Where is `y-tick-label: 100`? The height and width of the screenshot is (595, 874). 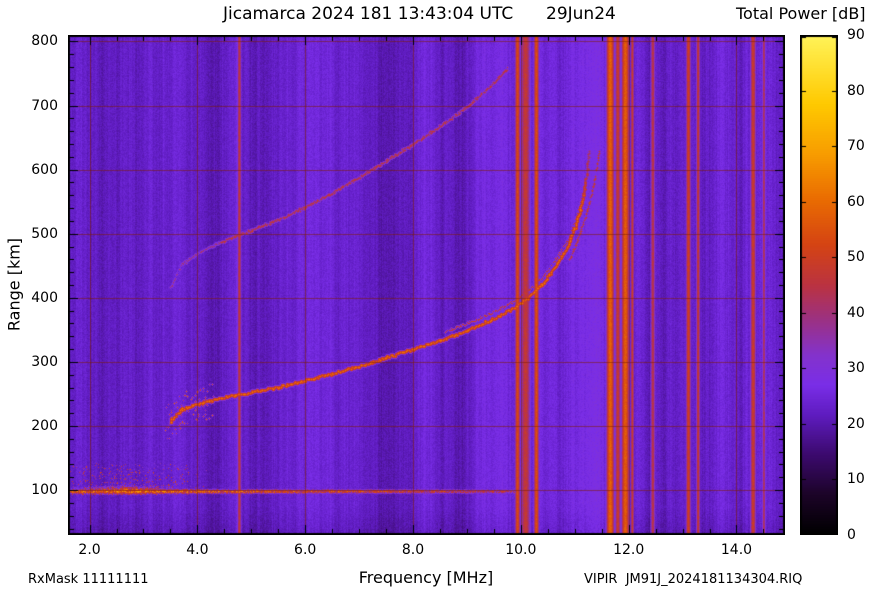 y-tick-label: 100 is located at coordinates (44, 490).